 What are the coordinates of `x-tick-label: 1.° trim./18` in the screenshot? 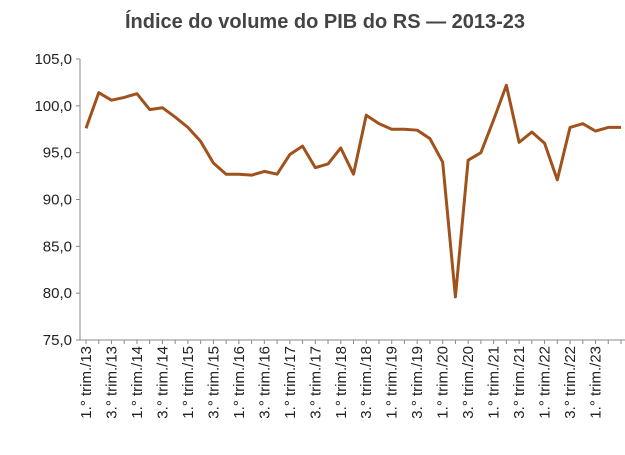 It's located at (341, 382).